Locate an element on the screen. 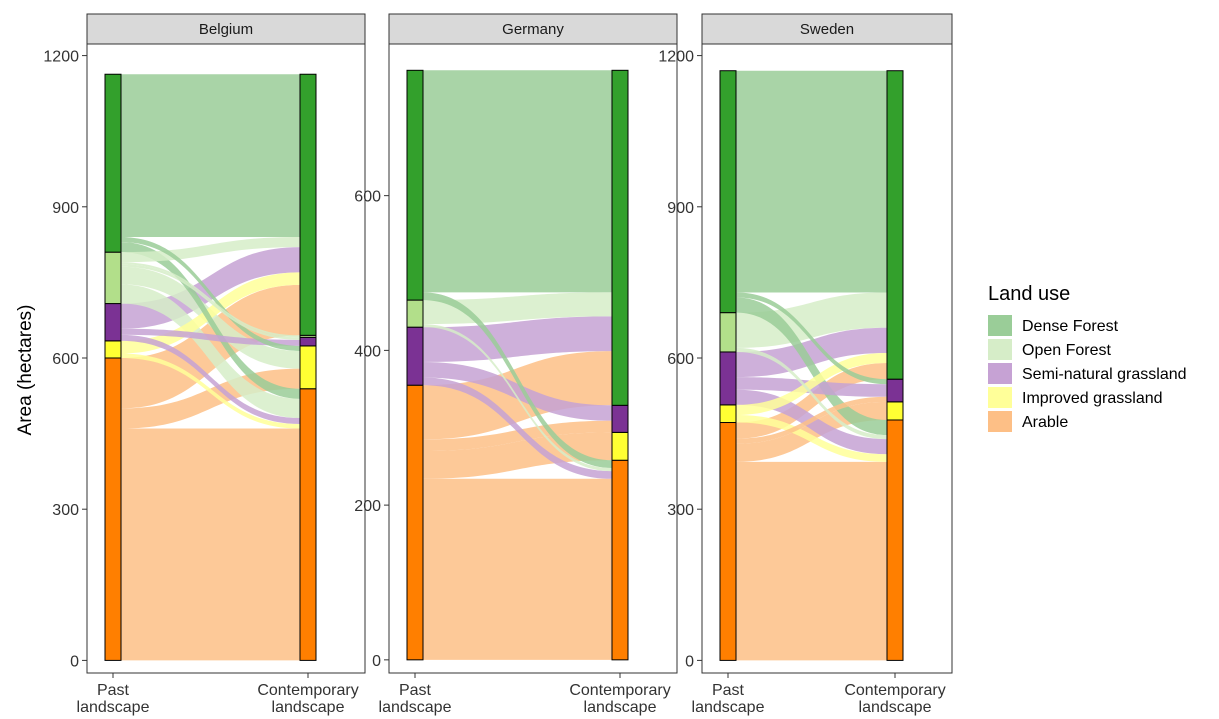 The image size is (1219, 719). legend-item-open-forest: Open Forest is located at coordinates (1049, 349).